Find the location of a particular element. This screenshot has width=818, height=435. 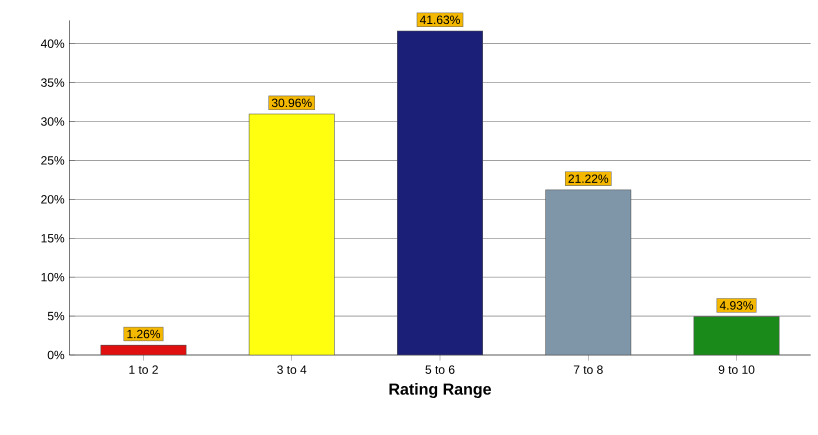

y-tick-label: 35% is located at coordinates (52, 82).